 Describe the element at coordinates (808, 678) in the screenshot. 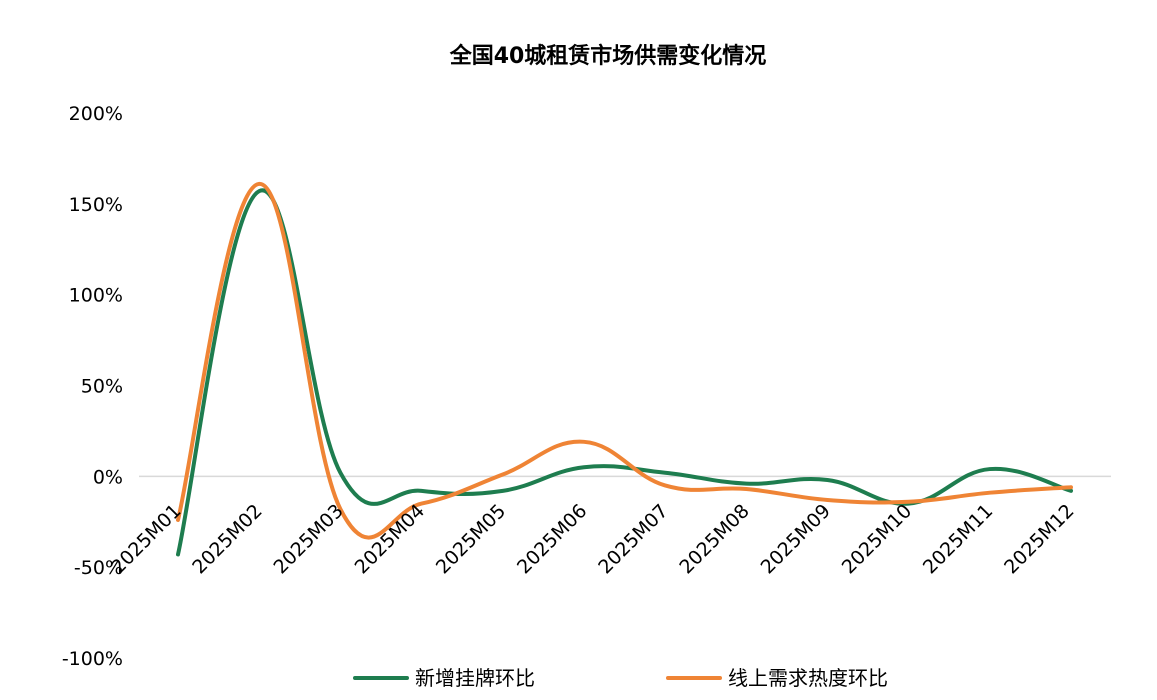

I see `legend-label-2: 线上需求热度环比` at that location.